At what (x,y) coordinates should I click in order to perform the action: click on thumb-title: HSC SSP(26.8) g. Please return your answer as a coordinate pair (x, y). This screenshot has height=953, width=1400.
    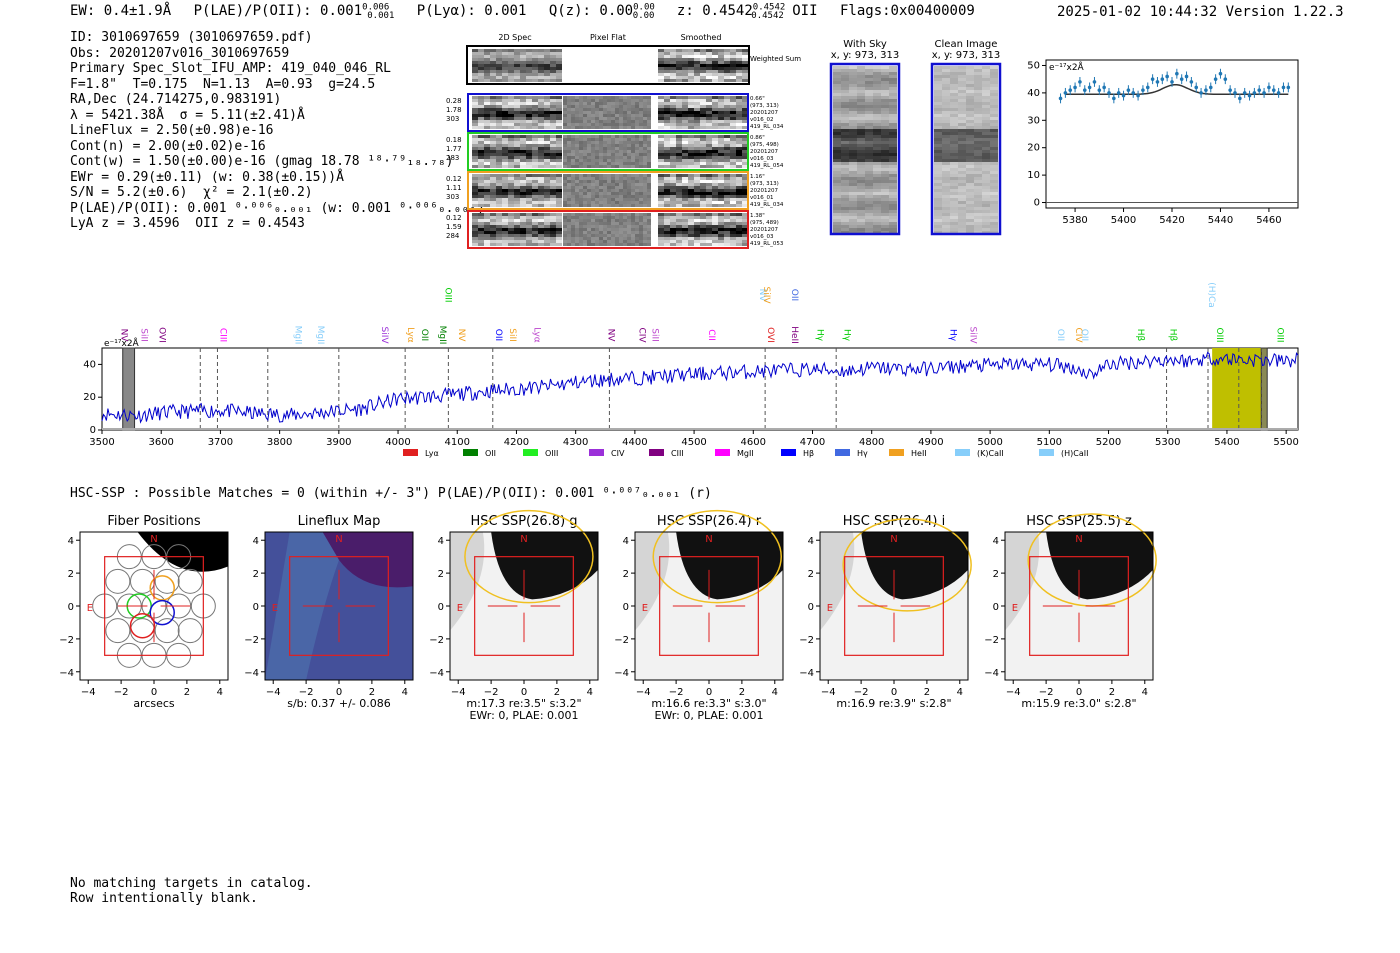
    Looking at the image, I should click on (523, 521).